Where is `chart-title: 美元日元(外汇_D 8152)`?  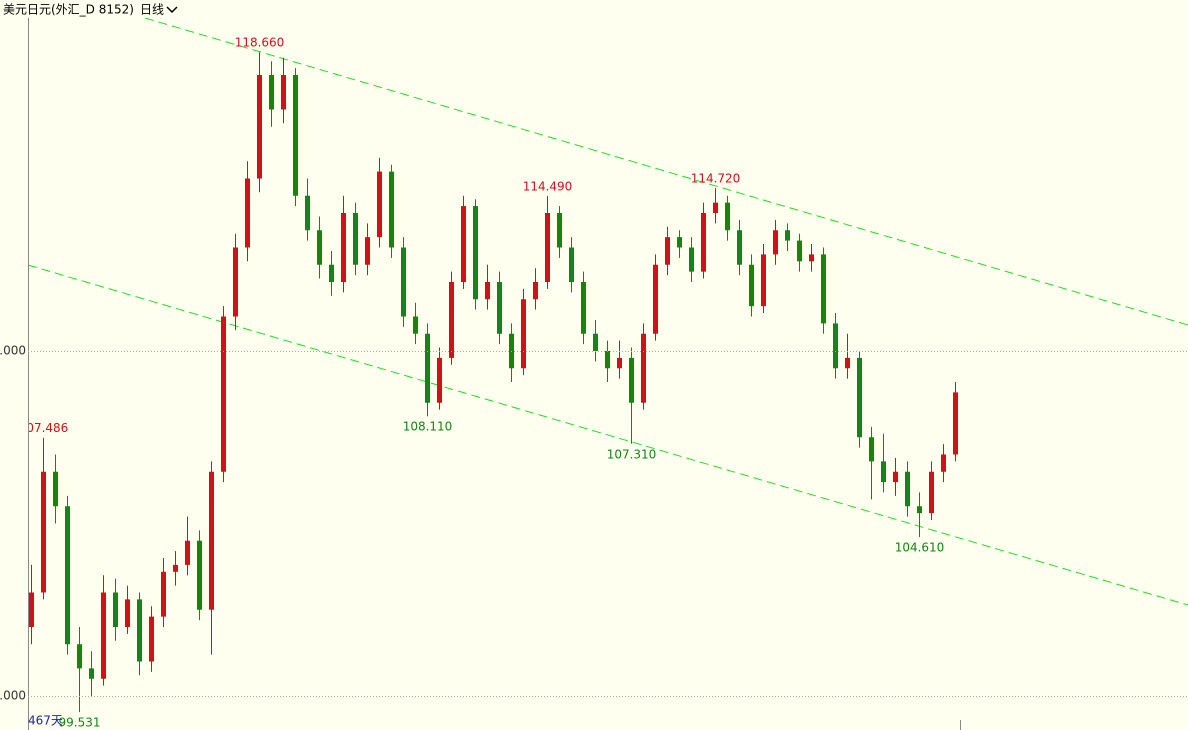
chart-title: 美元日元(外汇_D 8152) is located at coordinates (68, 10).